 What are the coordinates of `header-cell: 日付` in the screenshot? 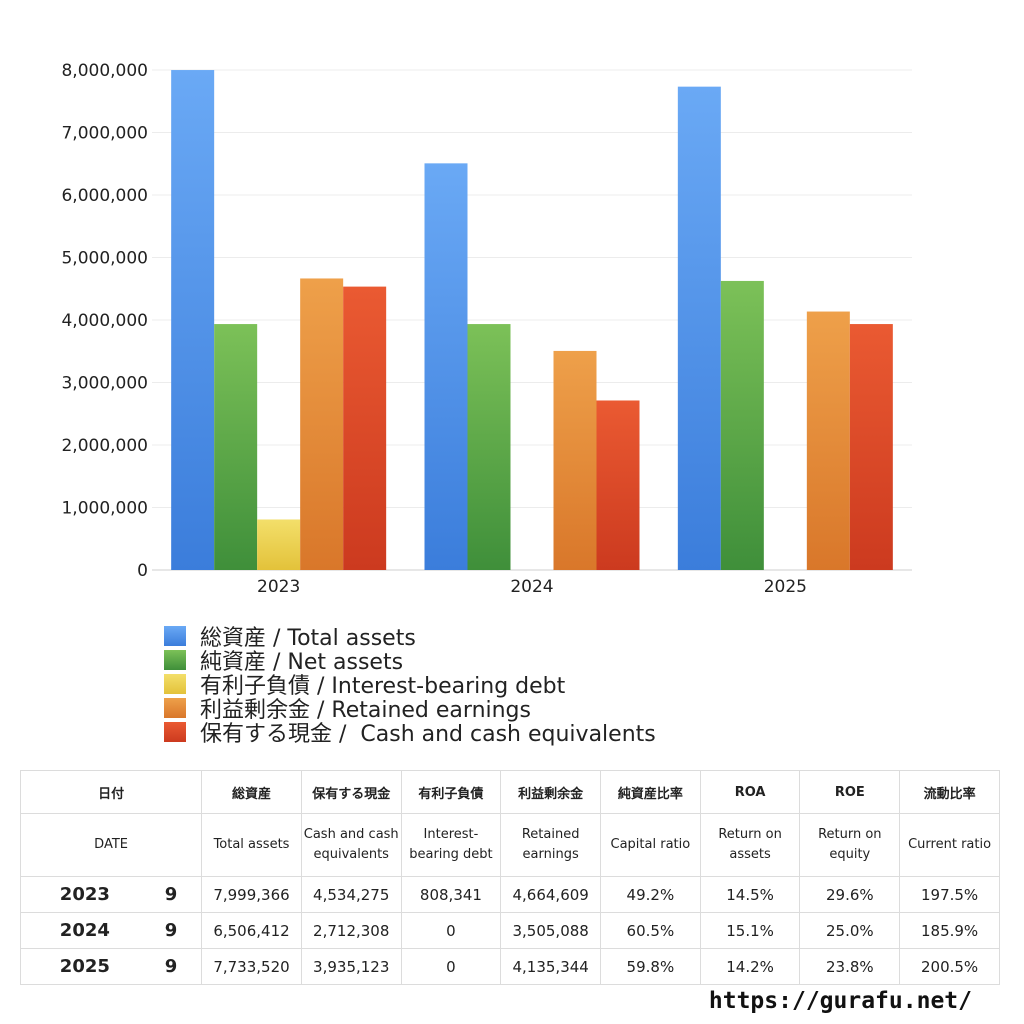 It's located at (111, 792).